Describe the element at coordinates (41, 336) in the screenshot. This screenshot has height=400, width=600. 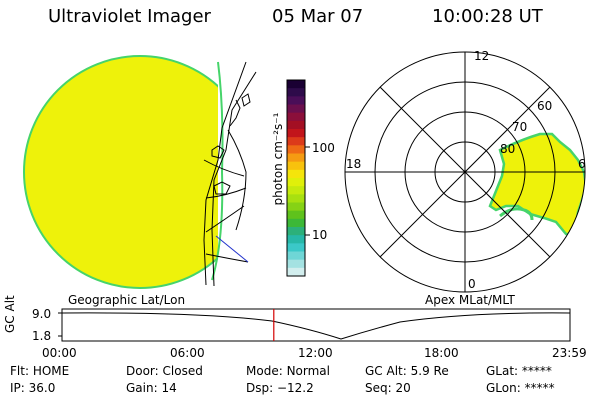
I see `altitude-ytick-bottom: 1.8` at that location.